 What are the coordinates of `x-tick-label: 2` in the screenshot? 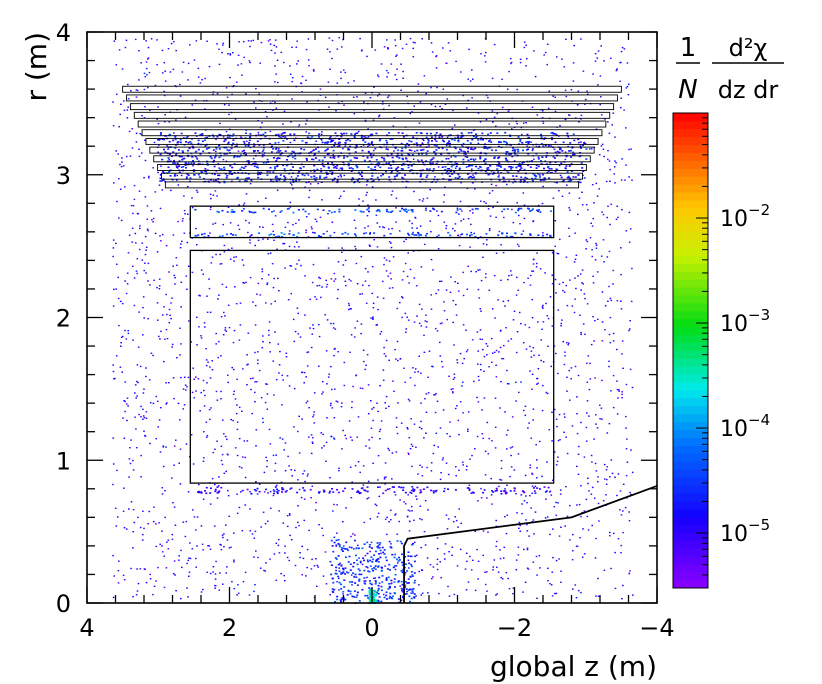 It's located at (229, 628).